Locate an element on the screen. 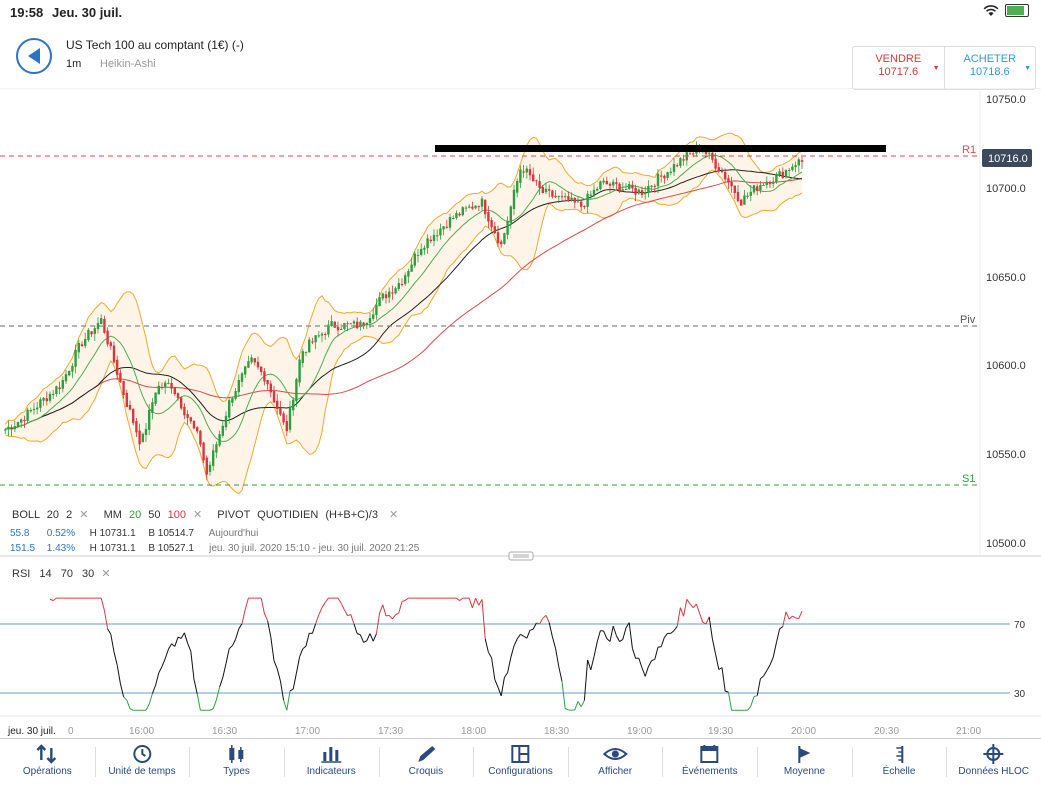 Image resolution: width=1041 pixels, height=785 pixels. buy-button: ACHETER 10718.6 ▼ is located at coordinates (990, 68).